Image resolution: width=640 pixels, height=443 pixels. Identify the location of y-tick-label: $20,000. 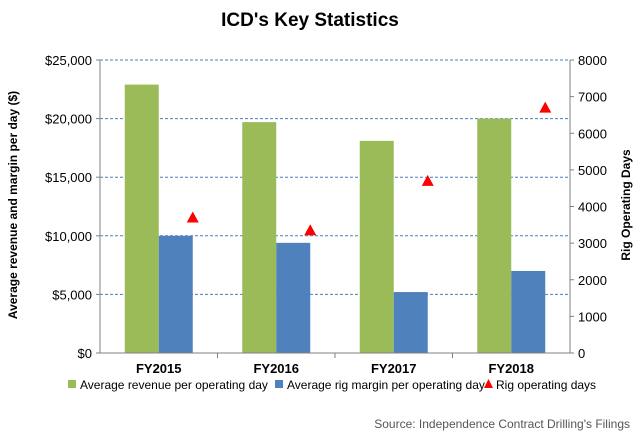
(68, 119).